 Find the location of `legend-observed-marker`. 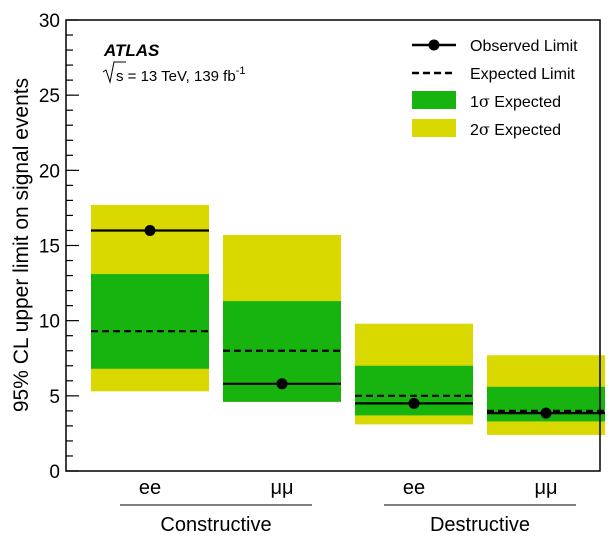

legend-observed-marker is located at coordinates (434, 45).